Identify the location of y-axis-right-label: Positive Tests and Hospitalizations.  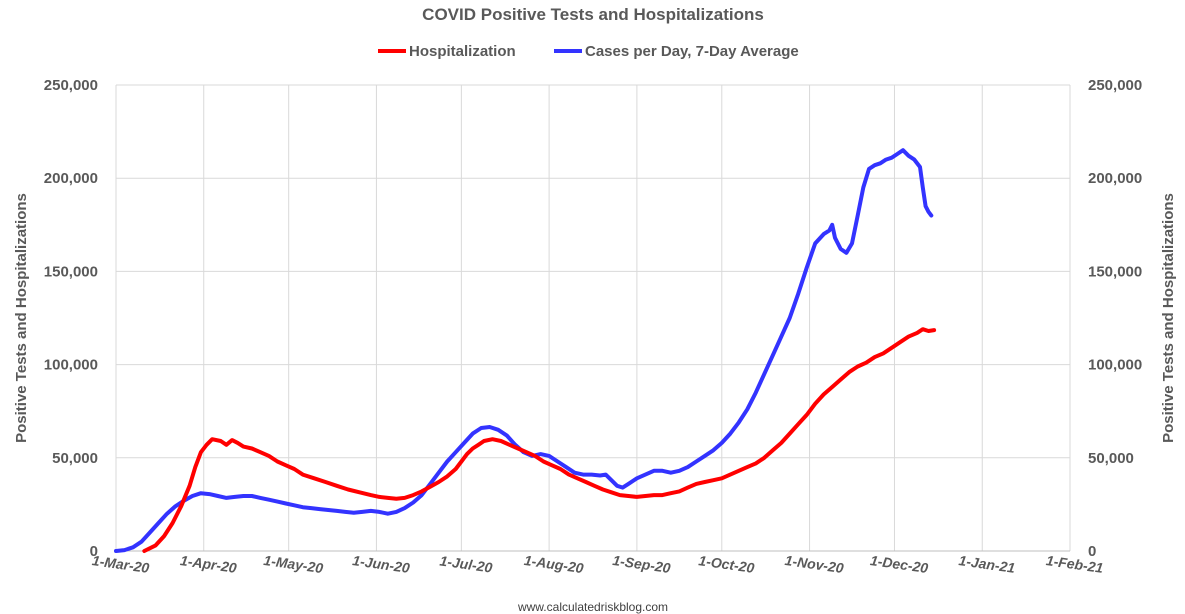
(1168, 318).